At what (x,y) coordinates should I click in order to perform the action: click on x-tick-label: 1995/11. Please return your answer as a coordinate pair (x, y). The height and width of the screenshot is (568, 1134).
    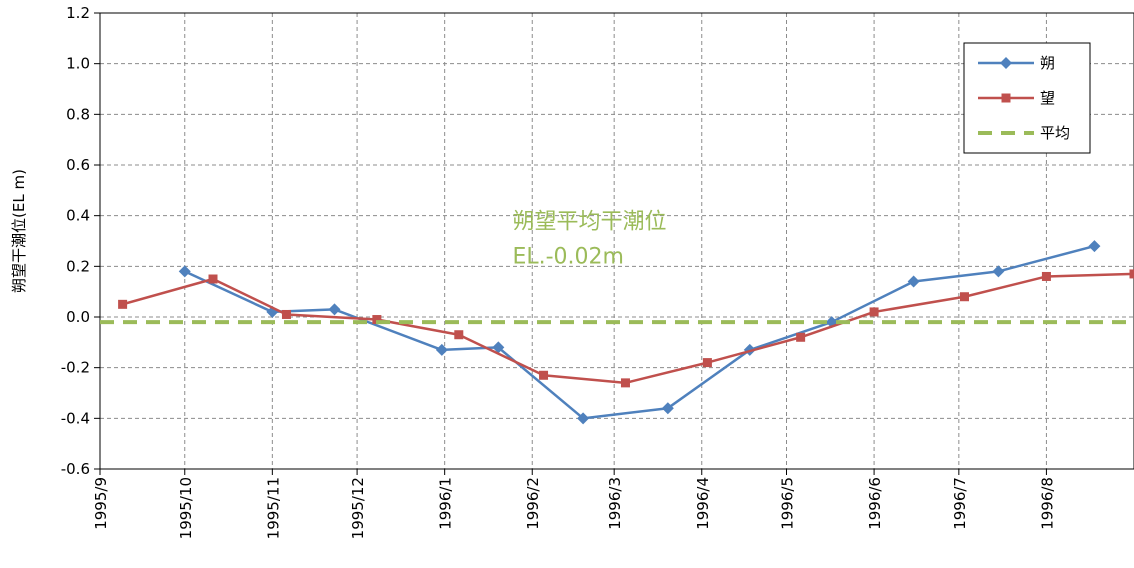
    Looking at the image, I should click on (273, 508).